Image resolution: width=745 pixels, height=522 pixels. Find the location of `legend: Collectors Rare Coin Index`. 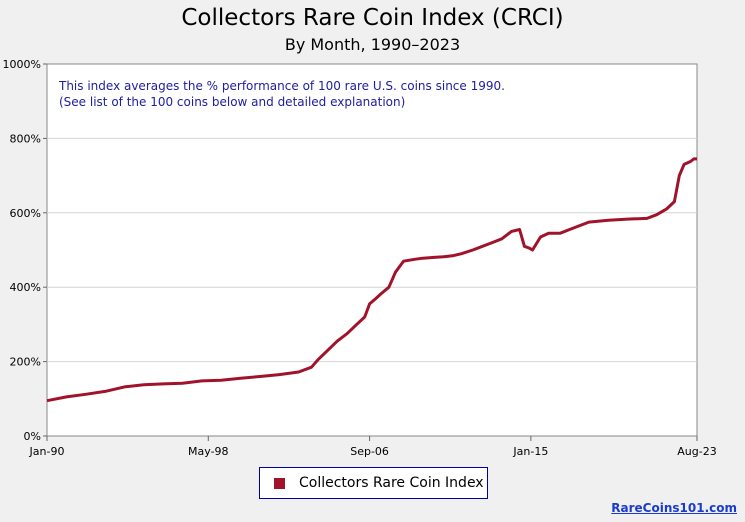

legend: Collectors Rare Coin Index is located at coordinates (373, 483).